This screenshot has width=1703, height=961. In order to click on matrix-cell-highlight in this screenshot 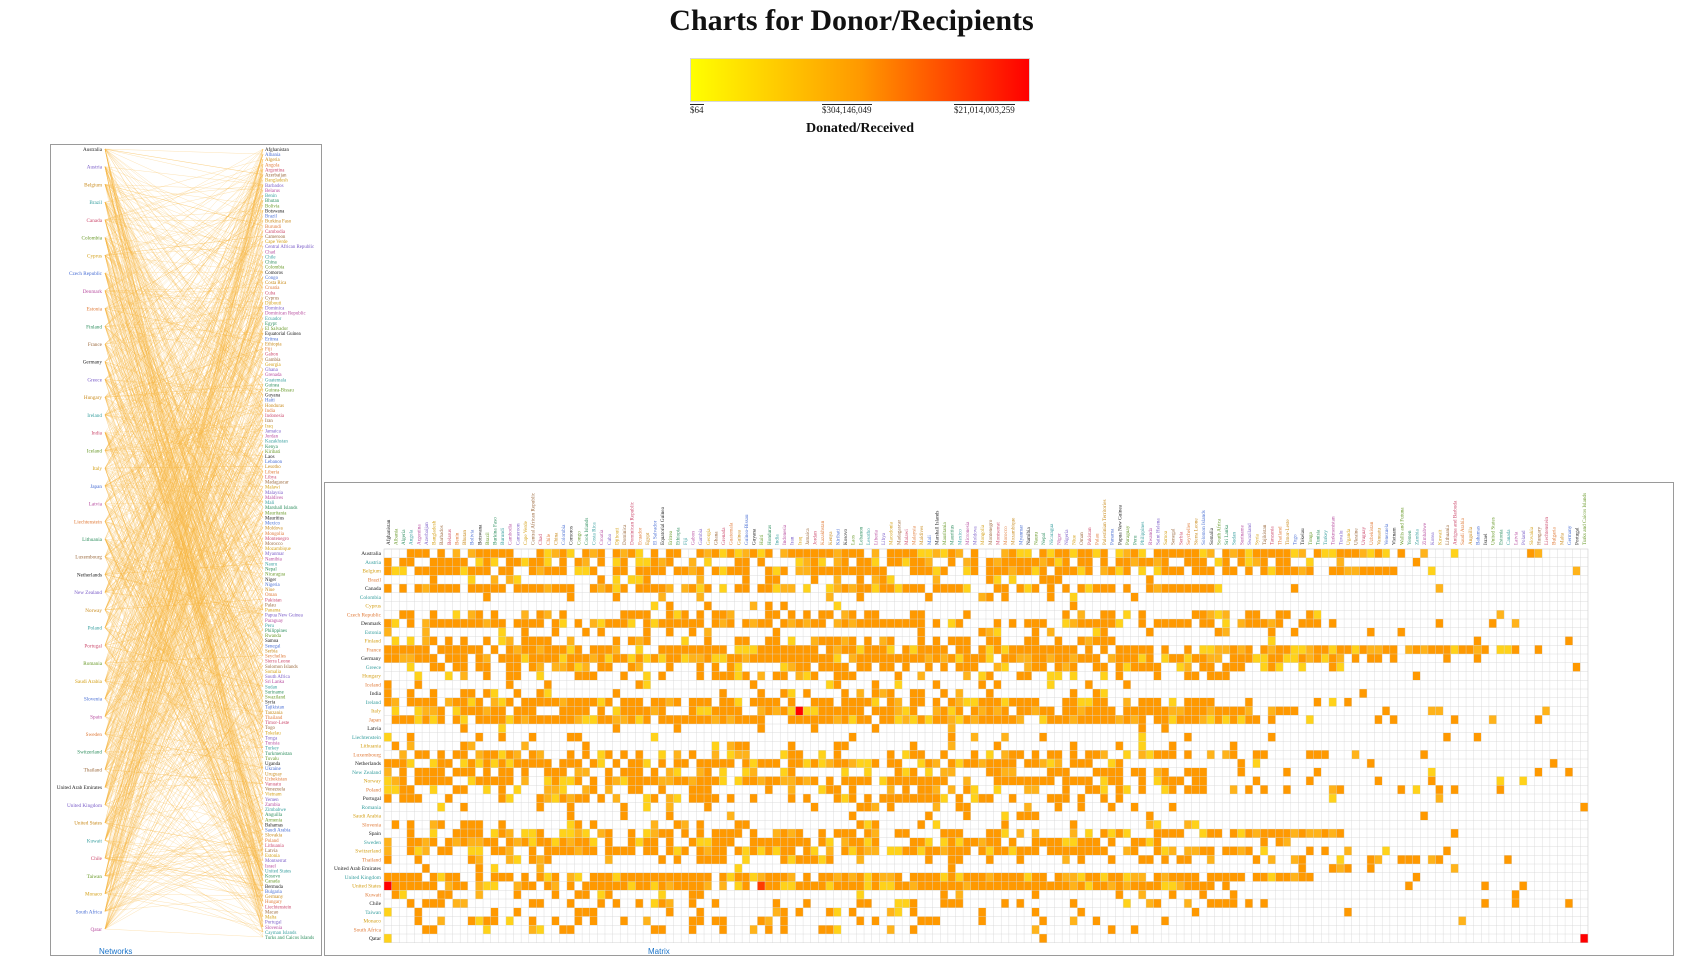, I will do `click(388, 886)`.